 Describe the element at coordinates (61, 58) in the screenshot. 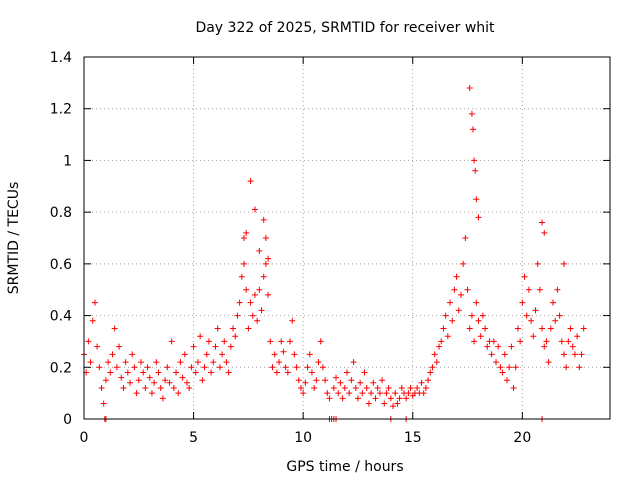

I see `y-tick-label: 1.4` at that location.